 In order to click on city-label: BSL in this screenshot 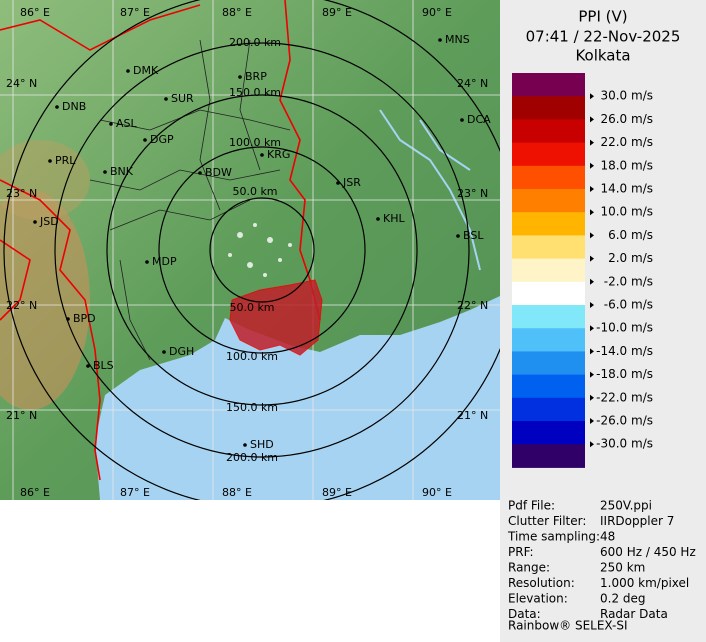, I will do `click(473, 235)`.